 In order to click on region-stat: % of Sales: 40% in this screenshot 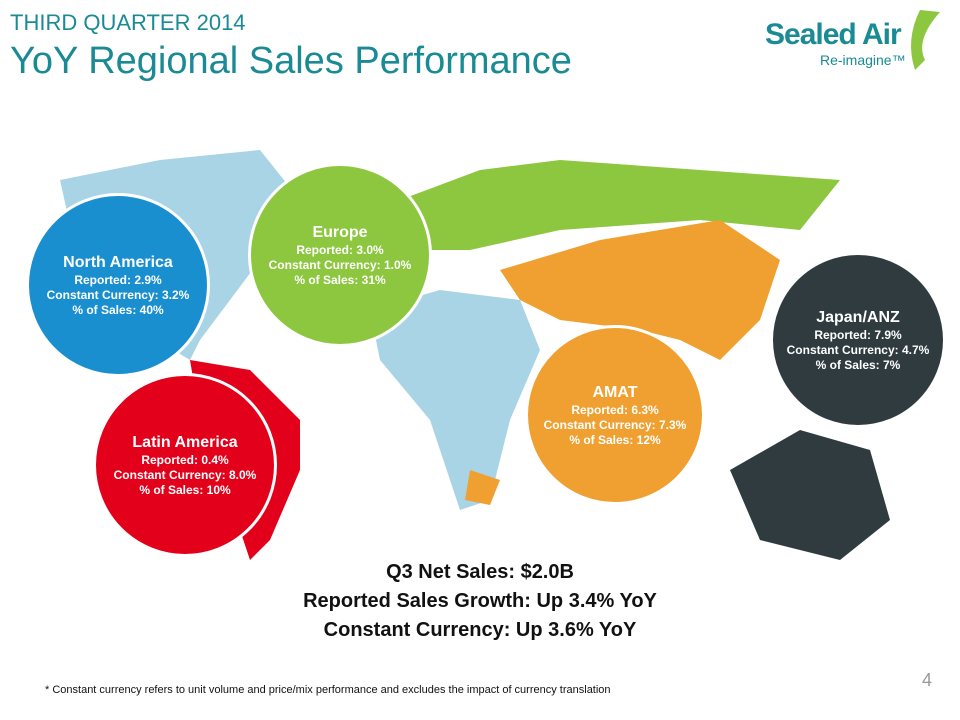, I will do `click(118, 309)`.